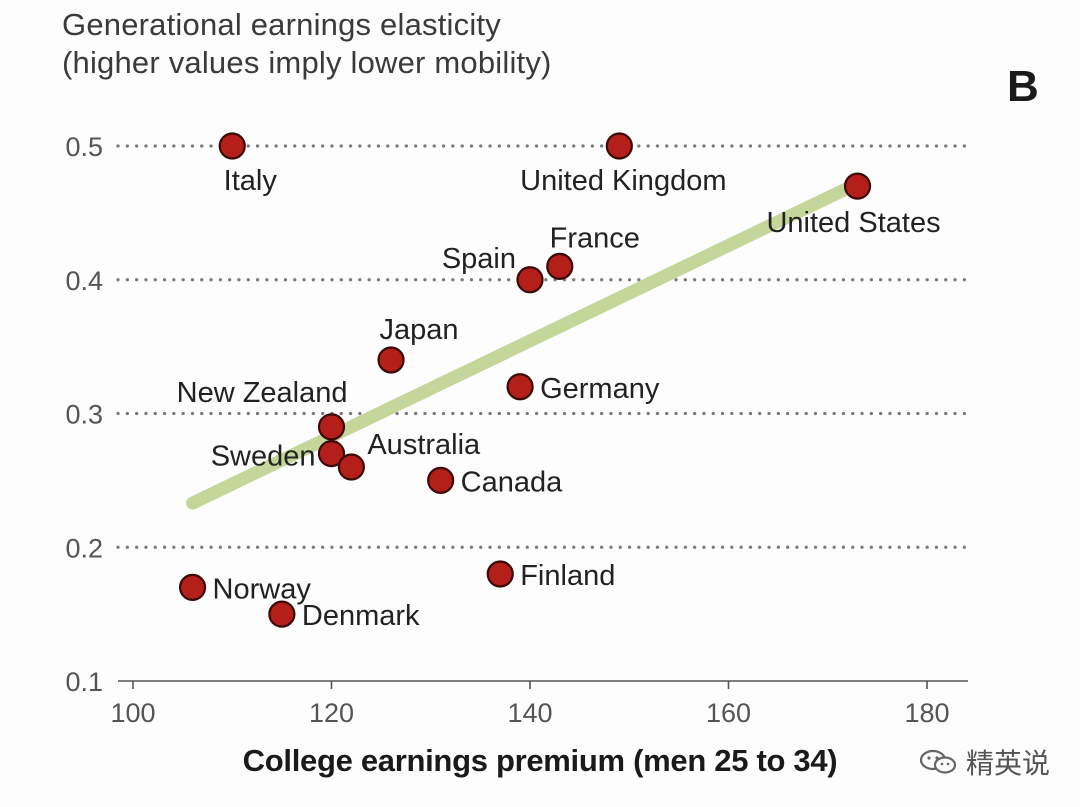  What do you see at coordinates (512, 482) in the screenshot?
I see `point-label-canada: Canada` at bounding box center [512, 482].